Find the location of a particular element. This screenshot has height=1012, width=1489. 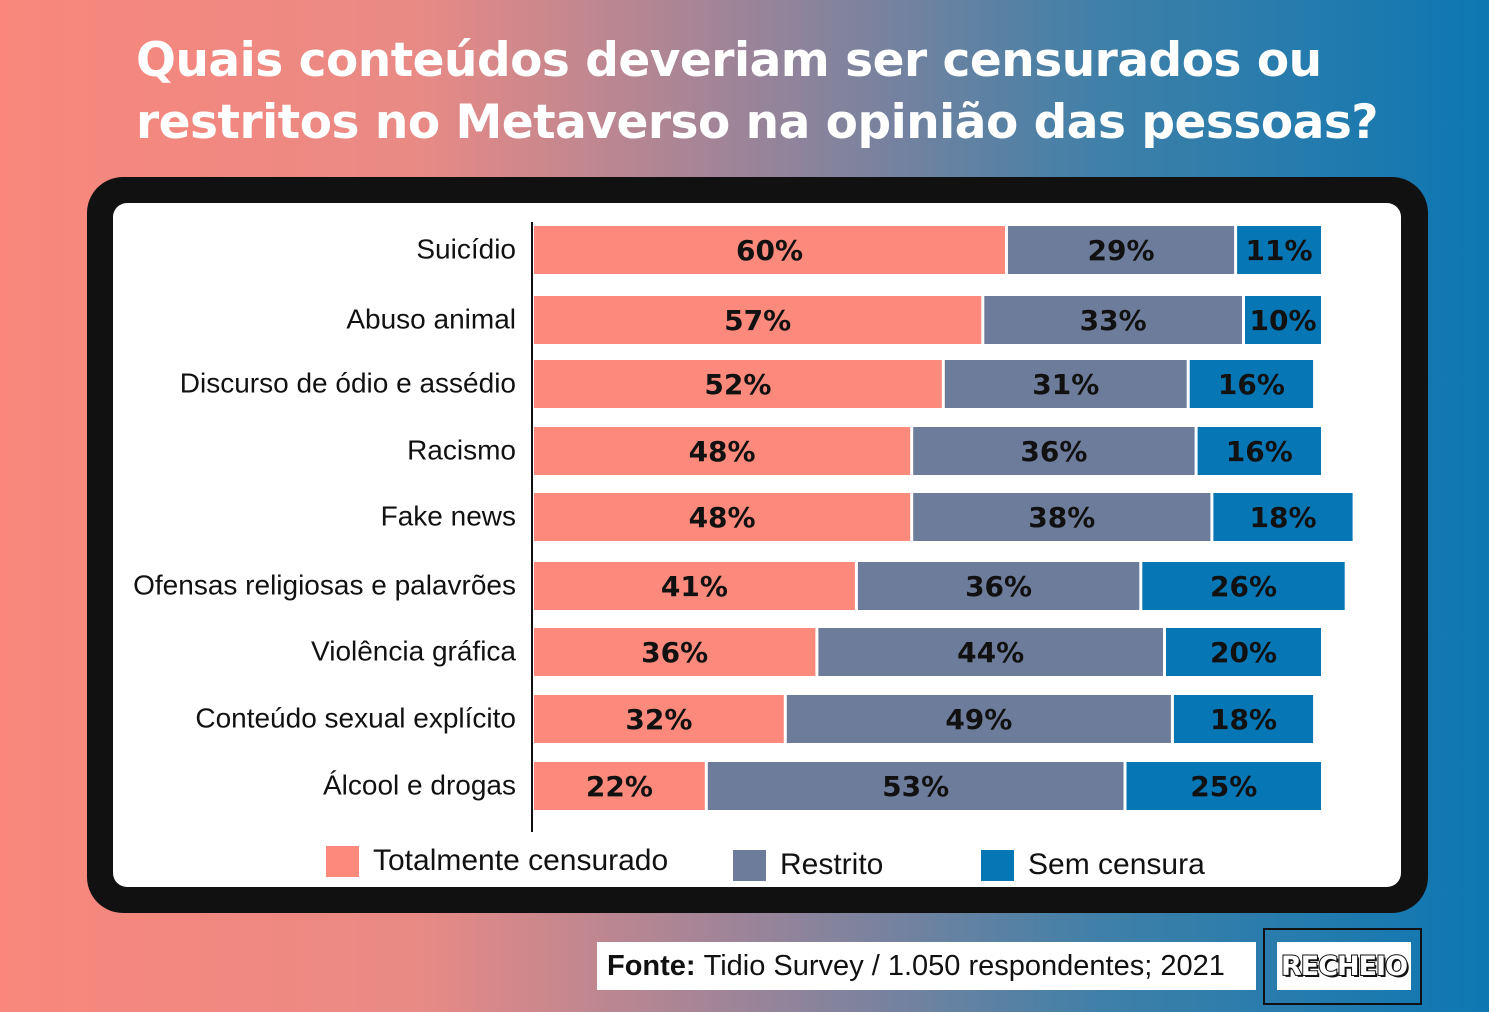

data-label-restrito: 49% is located at coordinates (978, 719).